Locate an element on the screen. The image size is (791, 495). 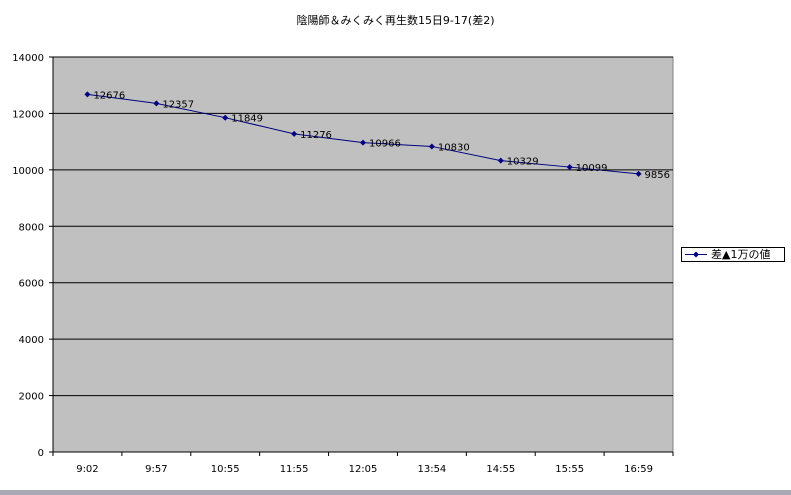
y-tick-label: 2000 is located at coordinates (31, 397).